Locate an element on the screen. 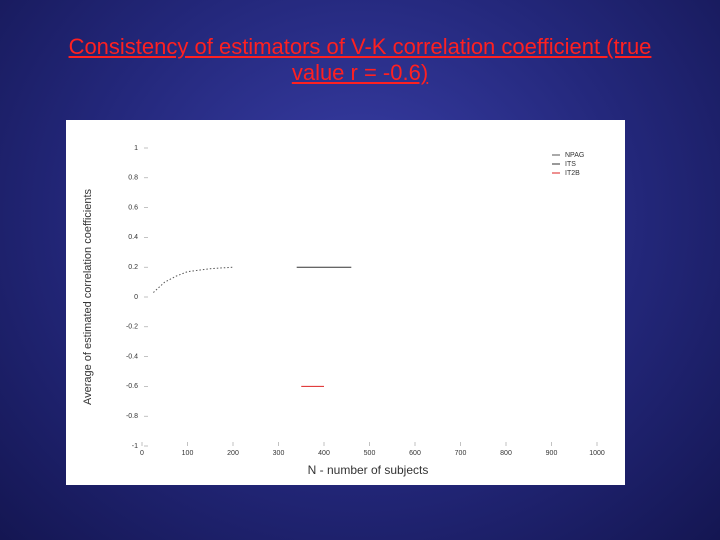 The image size is (720, 540). x-tick-label: 900 is located at coordinates (552, 453).